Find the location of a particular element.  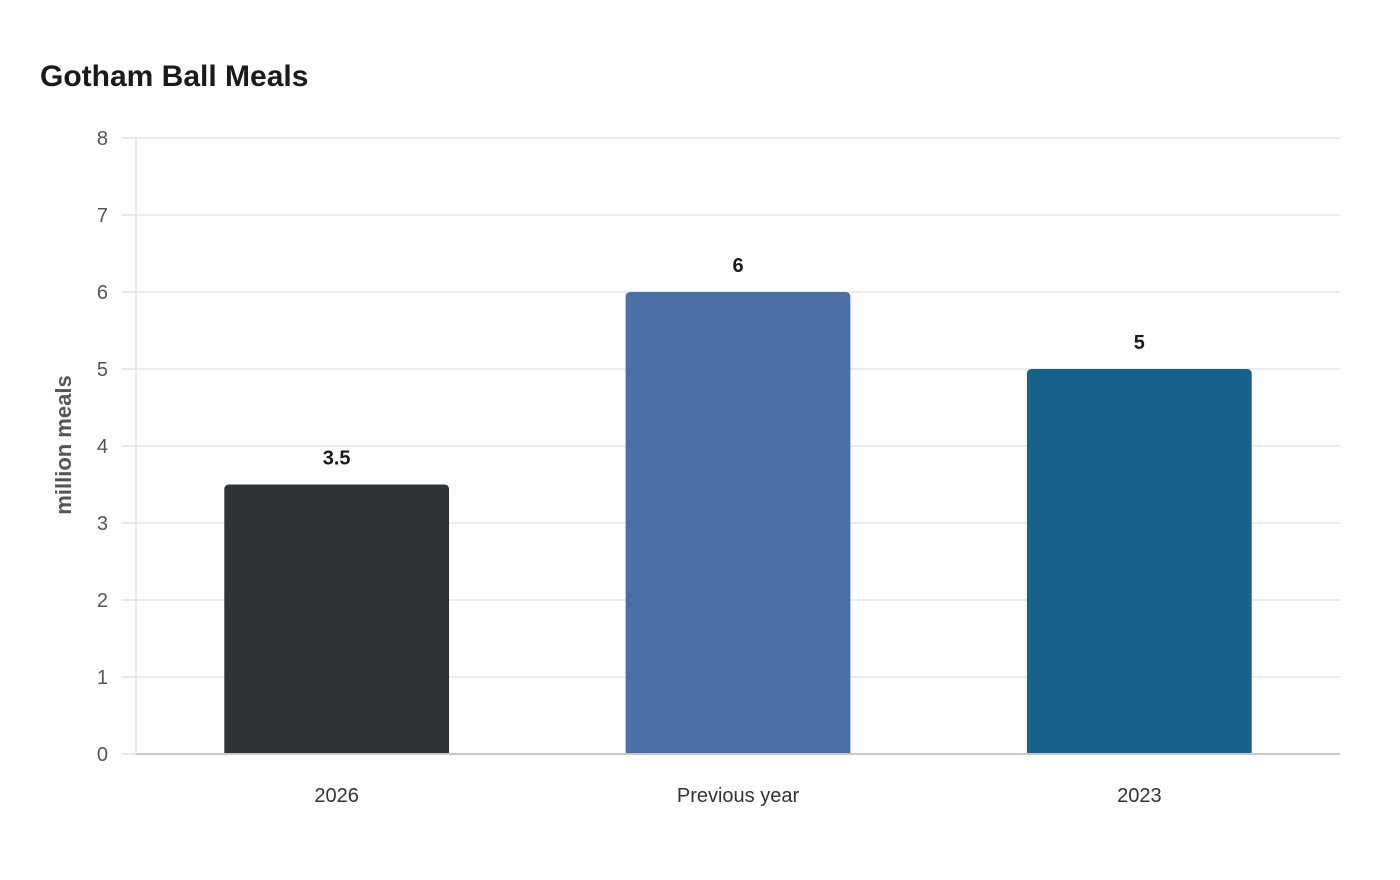

bar-previous-year is located at coordinates (738, 523).